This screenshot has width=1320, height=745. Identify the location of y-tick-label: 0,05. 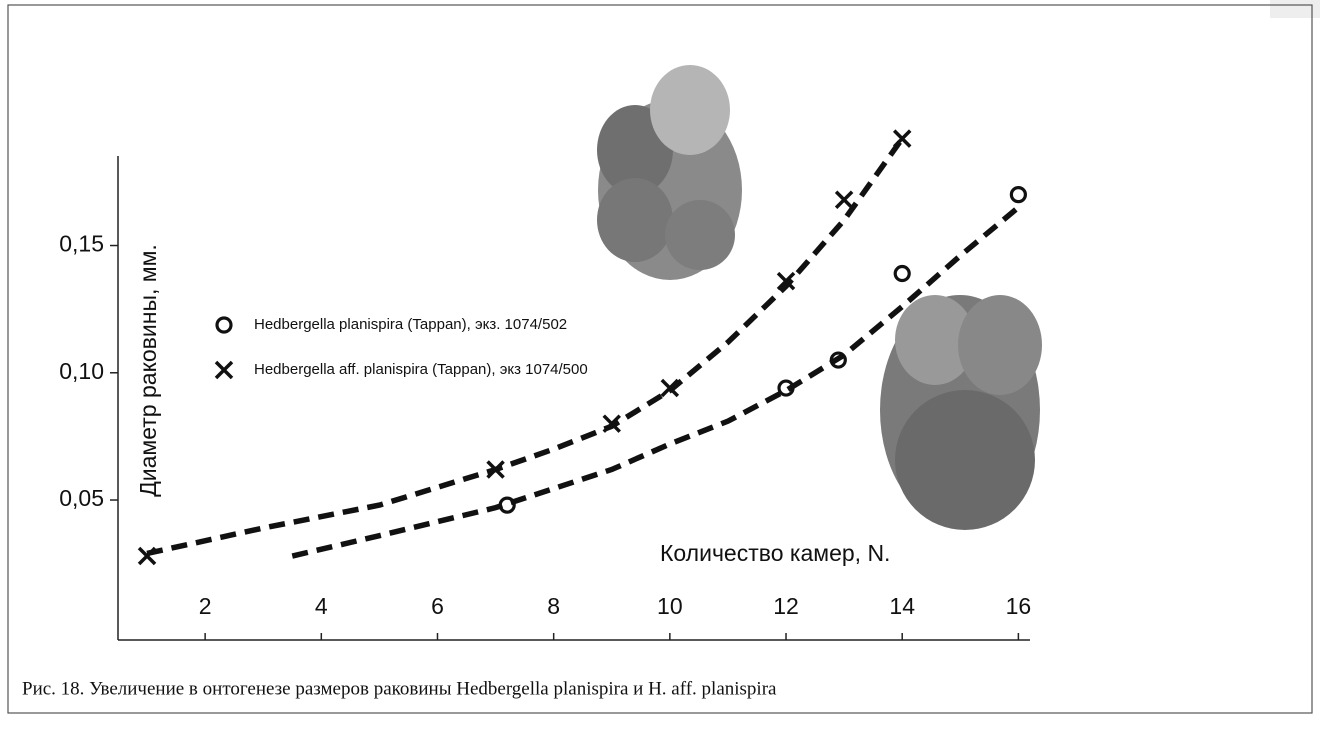
(81, 498).